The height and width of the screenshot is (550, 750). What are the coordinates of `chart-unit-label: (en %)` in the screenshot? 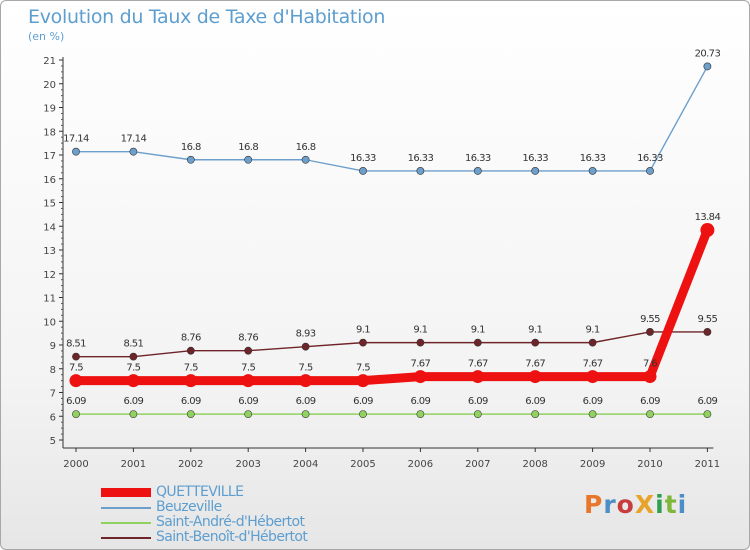 It's located at (46, 36).